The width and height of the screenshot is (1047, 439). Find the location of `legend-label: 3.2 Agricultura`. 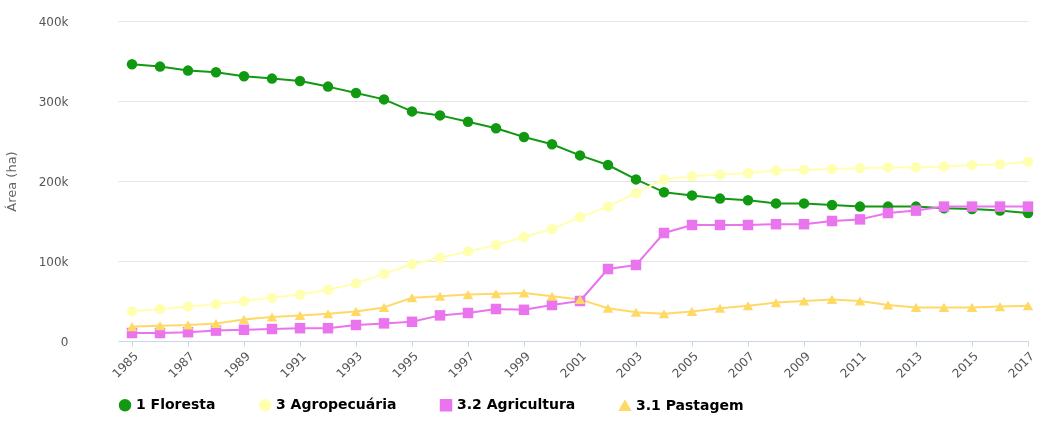

legend-label: 3.2 Agricultura is located at coordinates (516, 404).